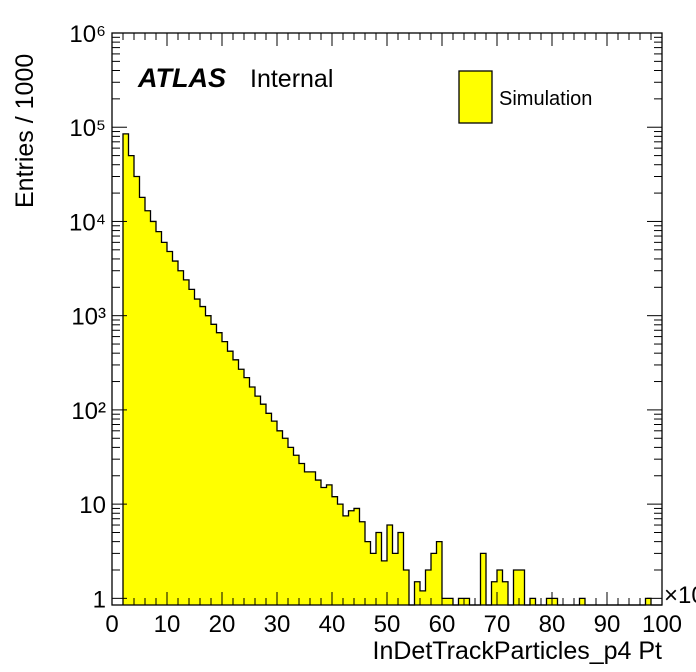 The width and height of the screenshot is (696, 672). I want to click on x-tick-label: 60, so click(442, 624).